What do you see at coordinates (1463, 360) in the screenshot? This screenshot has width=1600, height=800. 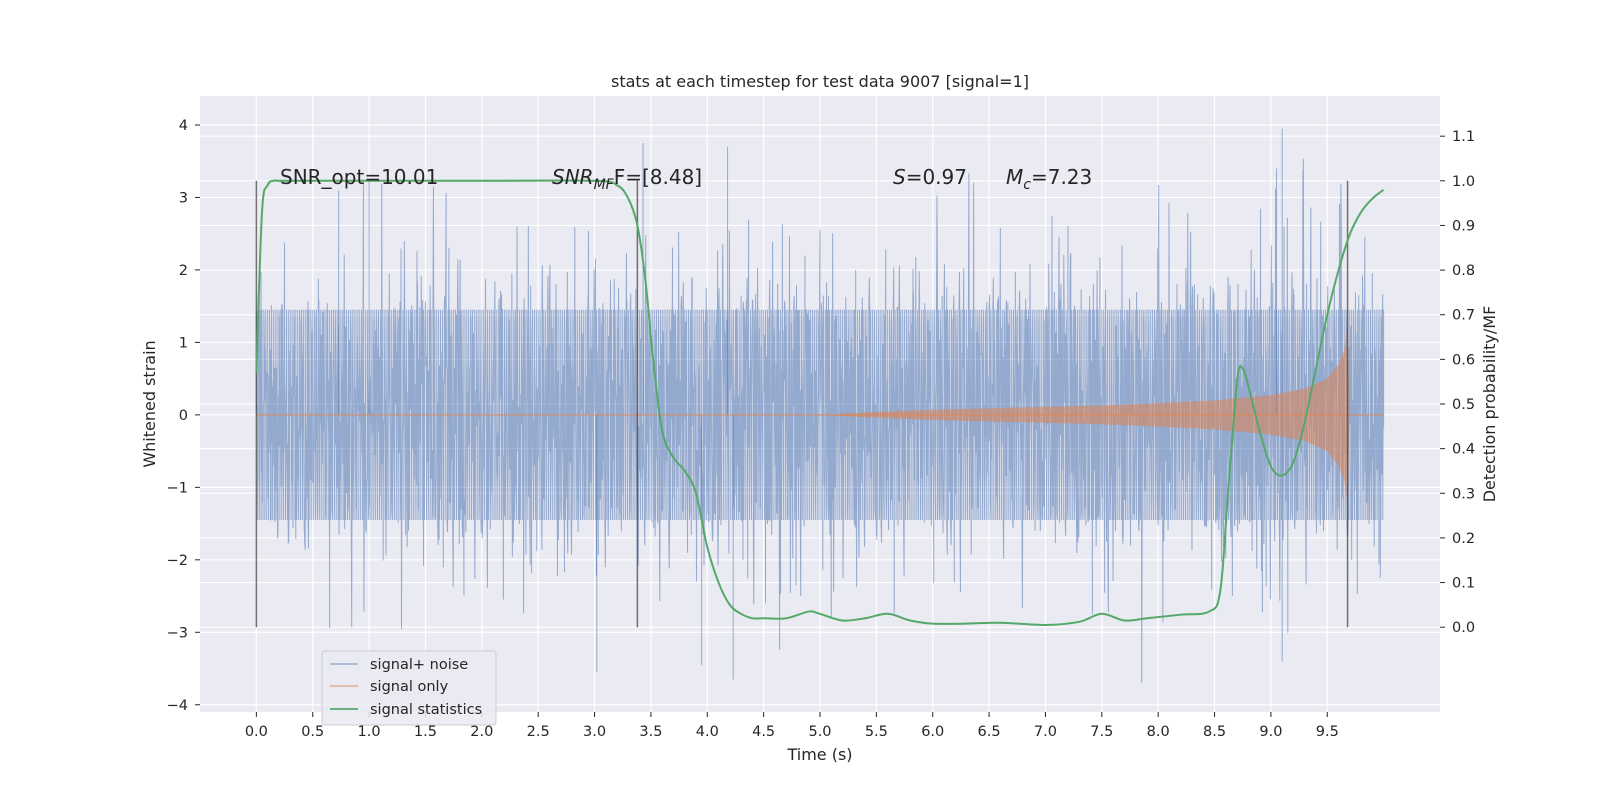 I see `y-right-tick-label-0-6: 0.6` at bounding box center [1463, 360].